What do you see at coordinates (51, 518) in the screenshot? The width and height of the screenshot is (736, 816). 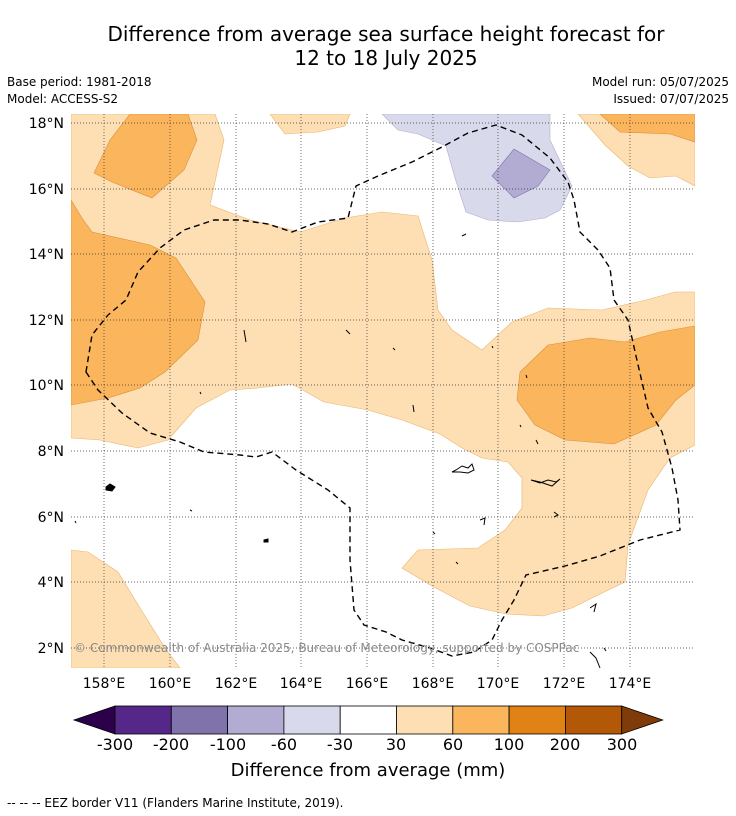 I see `lat-label-6: 6°N` at bounding box center [51, 518].